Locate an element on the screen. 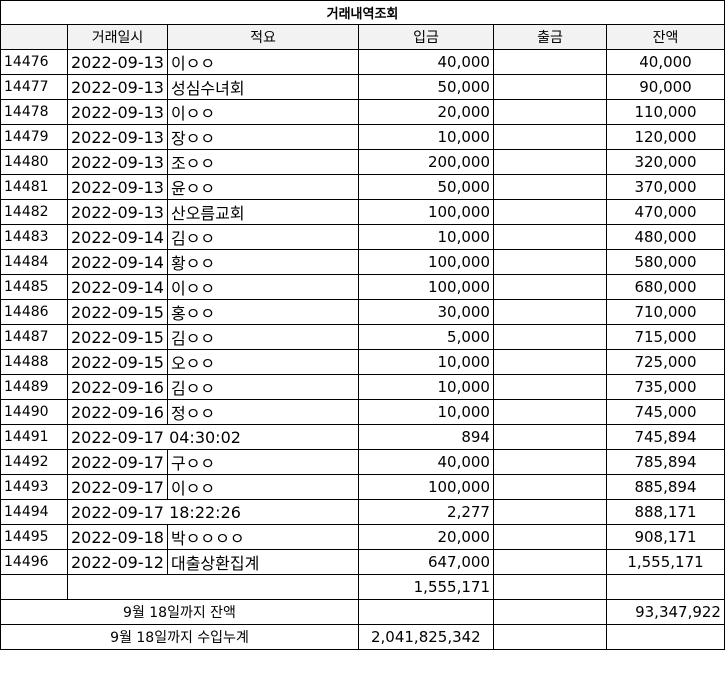 This screenshot has width=725, height=680. row-memo: 장ㅇㅇ is located at coordinates (262, 137).